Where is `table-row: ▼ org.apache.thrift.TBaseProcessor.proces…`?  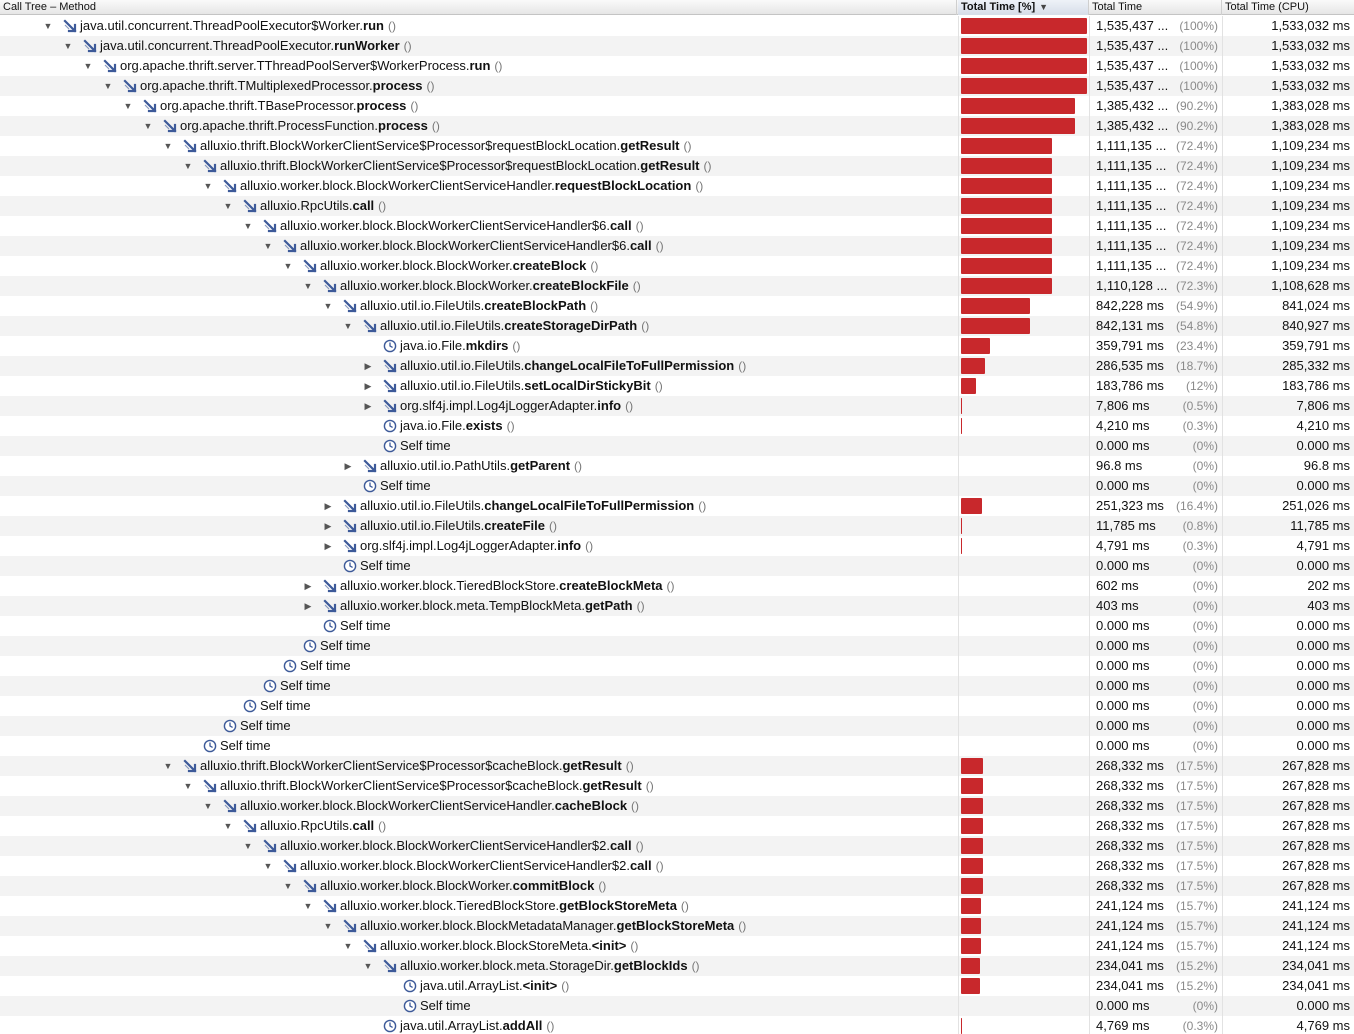
table-row: ▼ org.apache.thrift.TBaseProcessor.proces… is located at coordinates (677, 106).